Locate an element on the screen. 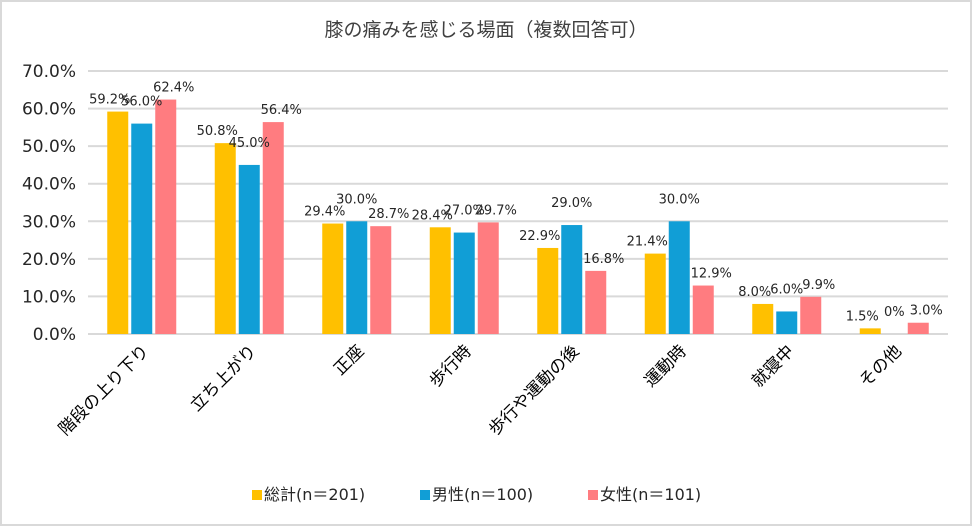 This screenshot has width=972, height=526. data-label: 3.0% is located at coordinates (926, 311).